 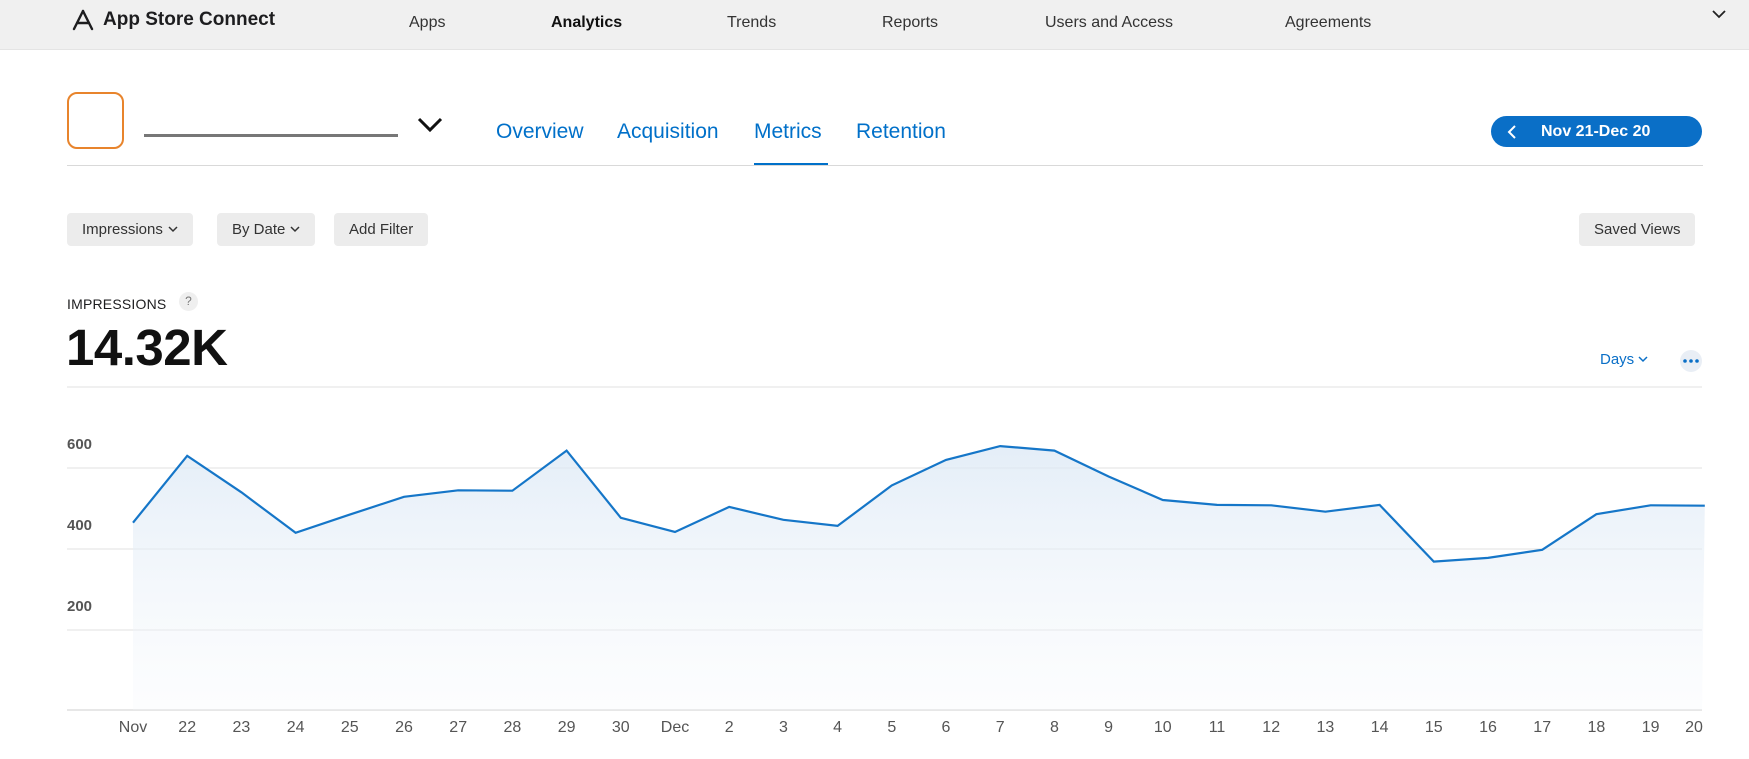 I want to click on date-range-label: Nov 21-Dec 20, so click(x=1596, y=131).